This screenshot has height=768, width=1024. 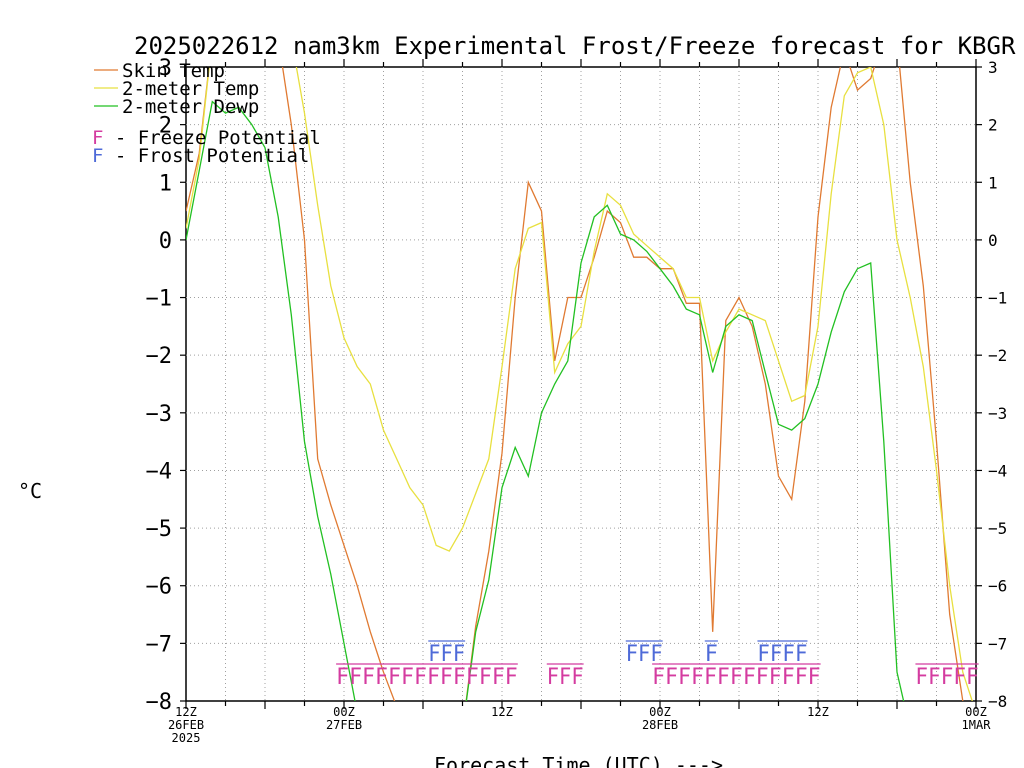 What do you see at coordinates (993, 182) in the screenshot?
I see `y-tick-label-right: 1` at bounding box center [993, 182].